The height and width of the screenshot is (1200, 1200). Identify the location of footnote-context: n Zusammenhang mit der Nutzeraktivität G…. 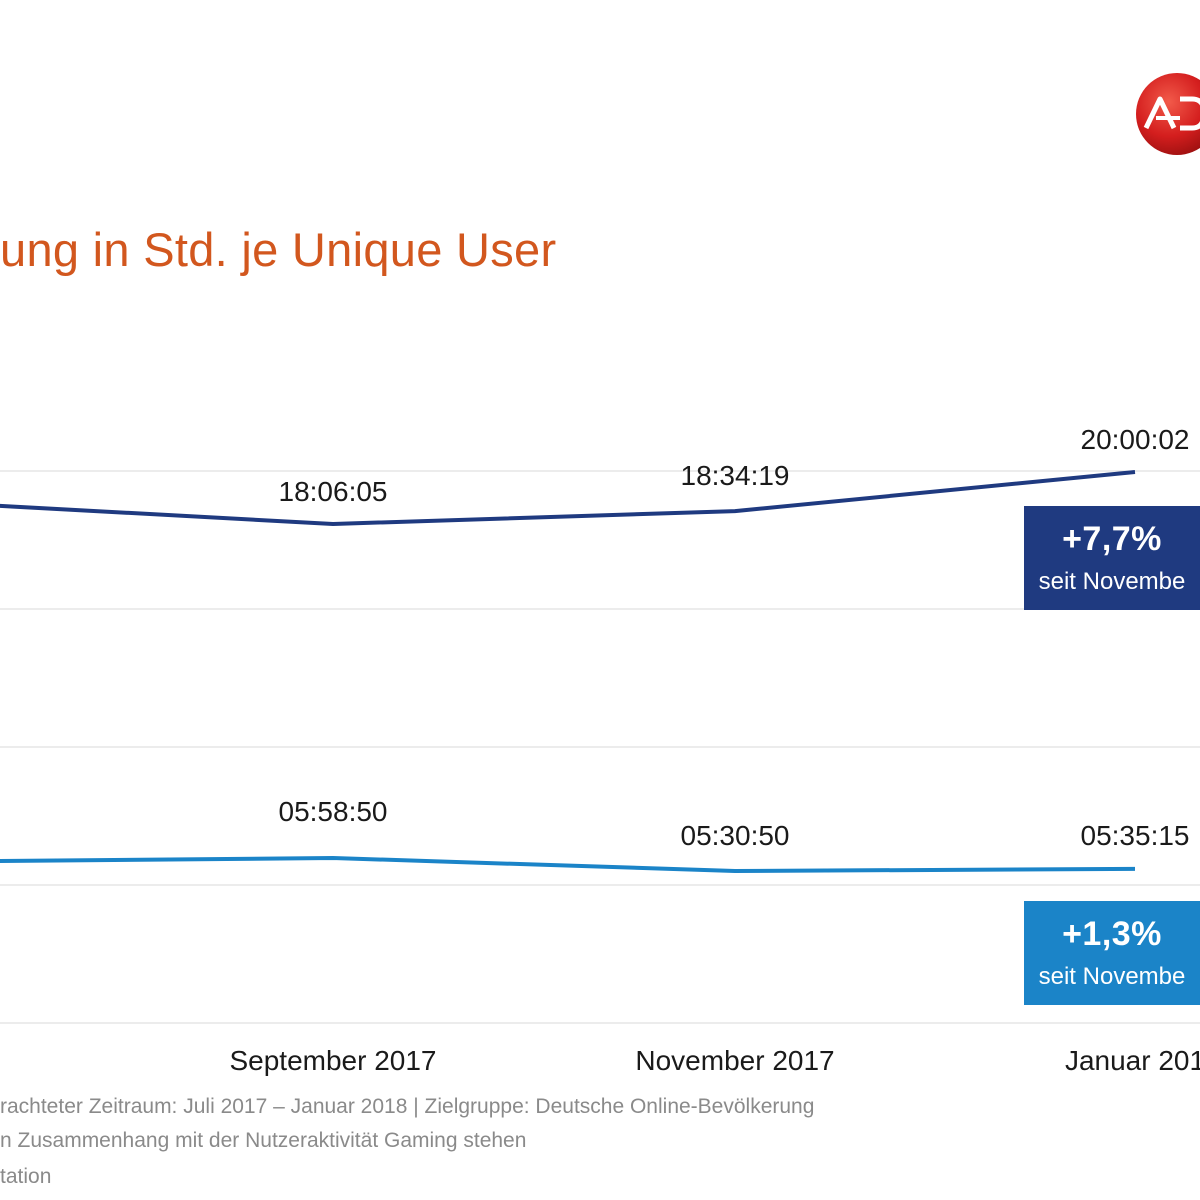
(263, 1140).